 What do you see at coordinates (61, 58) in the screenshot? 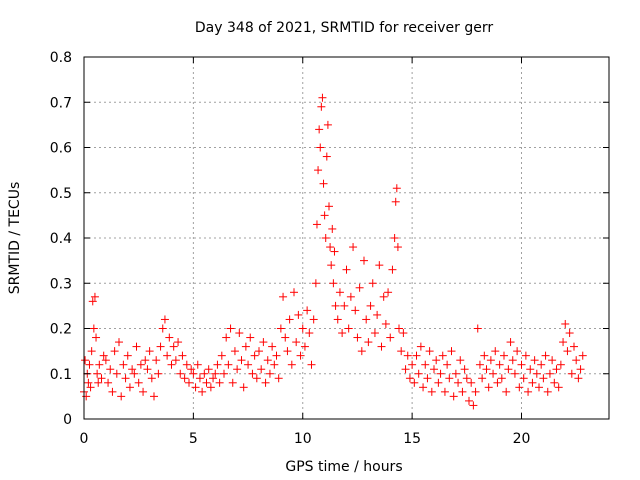
I see `y-tick-label: 0.8` at bounding box center [61, 58].